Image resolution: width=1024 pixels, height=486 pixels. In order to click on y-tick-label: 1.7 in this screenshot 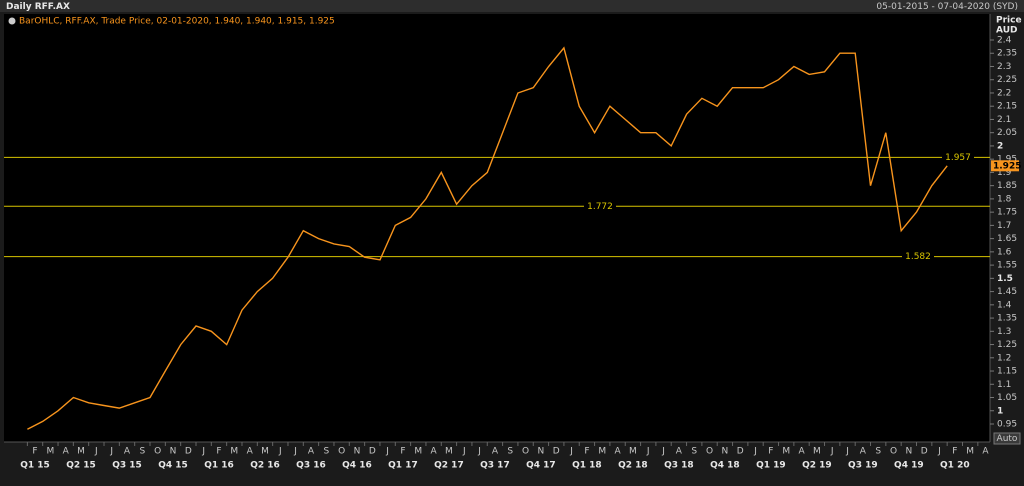, I will do `click(1004, 226)`.